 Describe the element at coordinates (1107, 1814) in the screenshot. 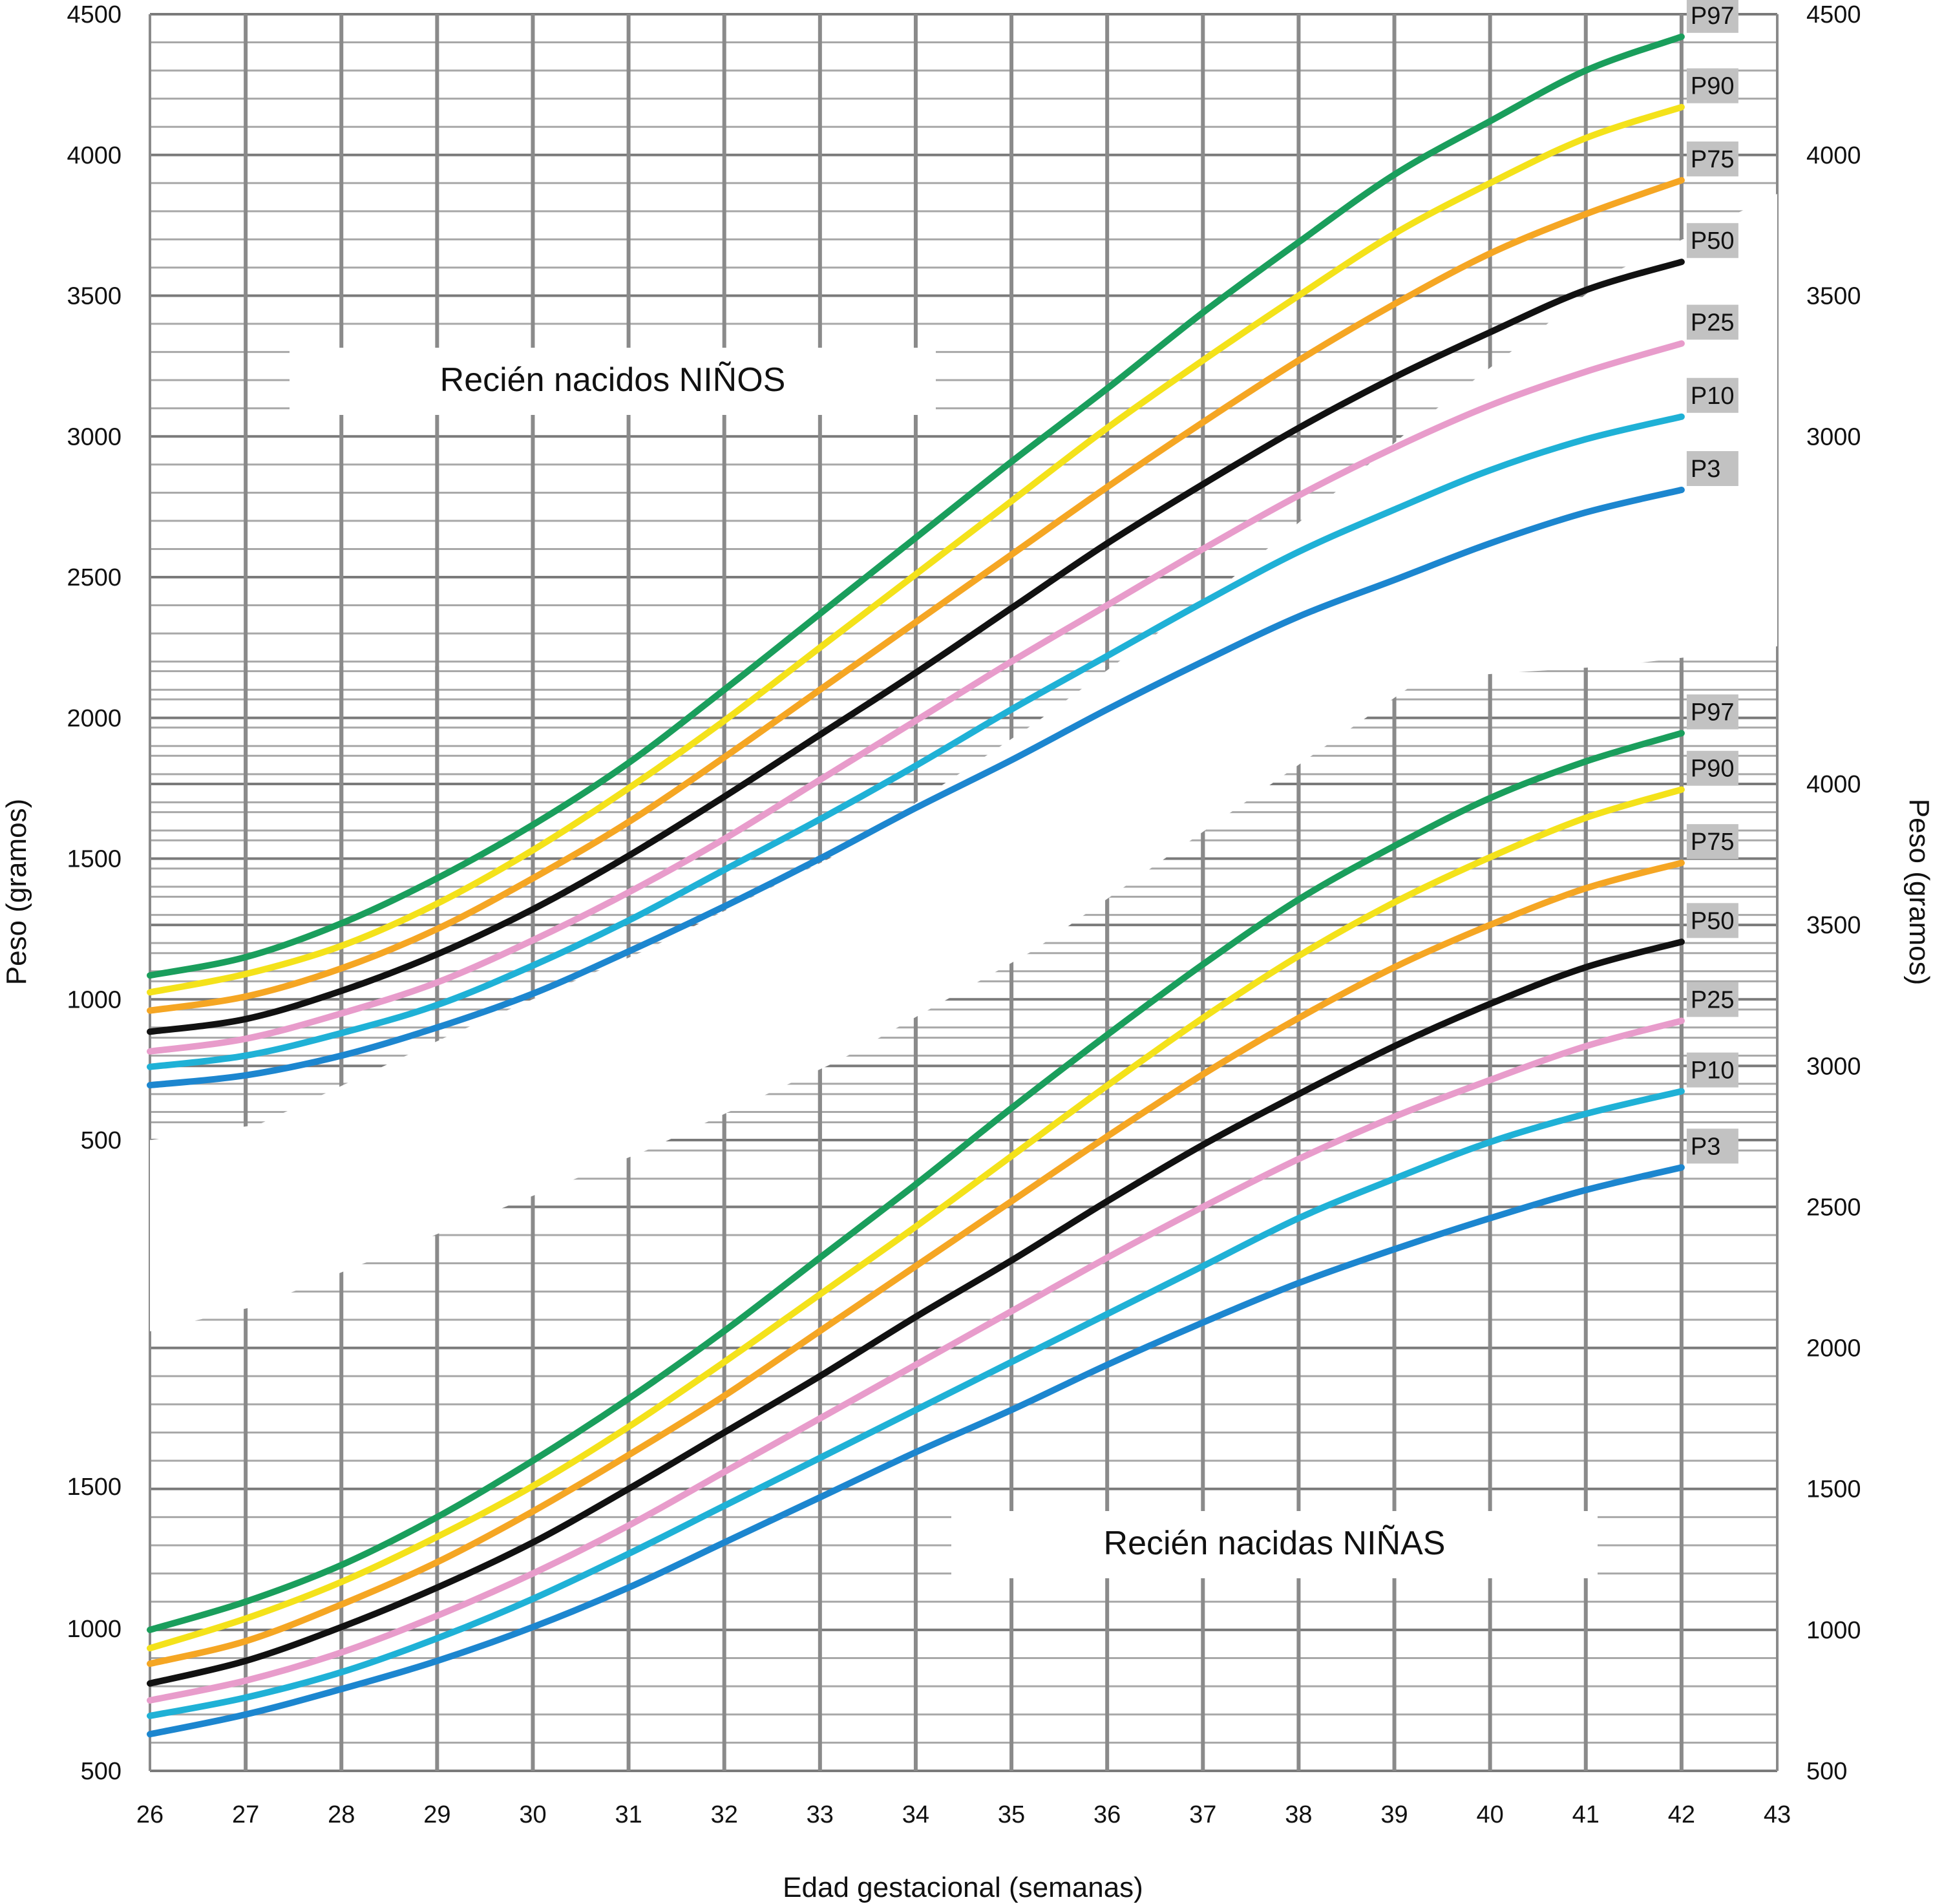

I see `x-tick-label: 36` at that location.